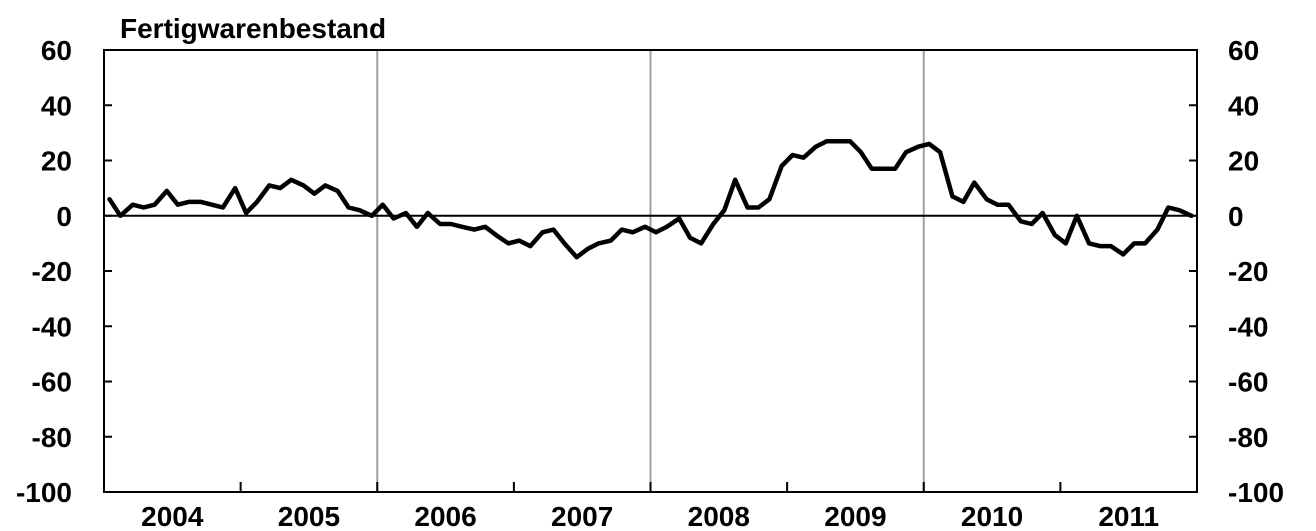 This screenshot has width=1316, height=531. What do you see at coordinates (445, 516) in the screenshot?
I see `x-tick-label: 2006` at bounding box center [445, 516].